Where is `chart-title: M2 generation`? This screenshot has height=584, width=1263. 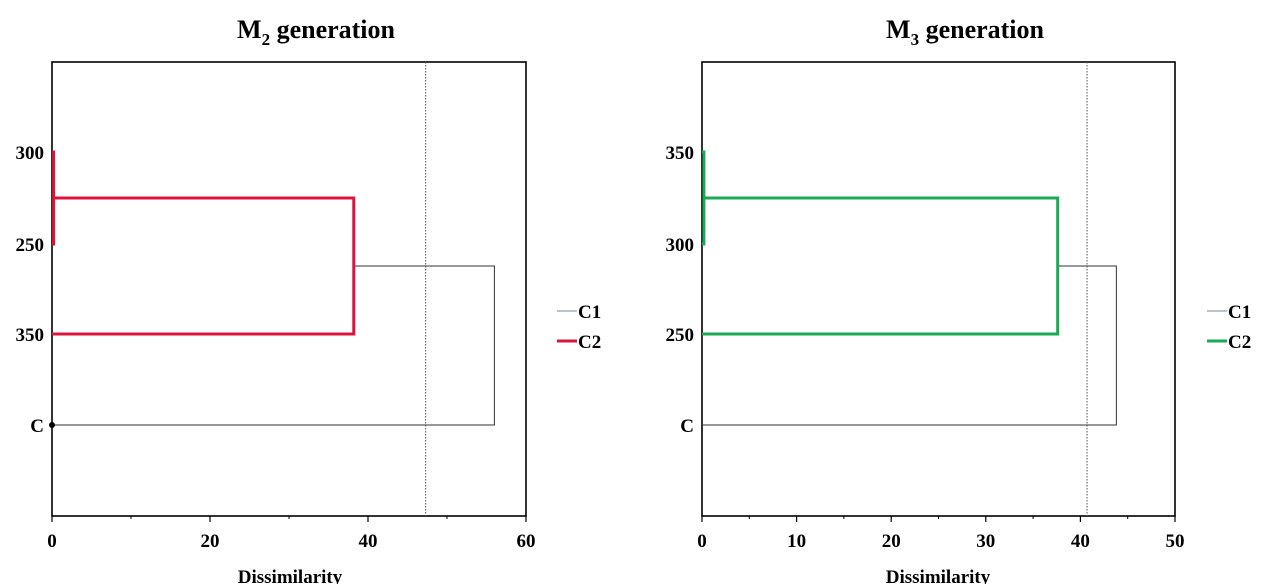
chart-title: M2 generation is located at coordinates (316, 32).